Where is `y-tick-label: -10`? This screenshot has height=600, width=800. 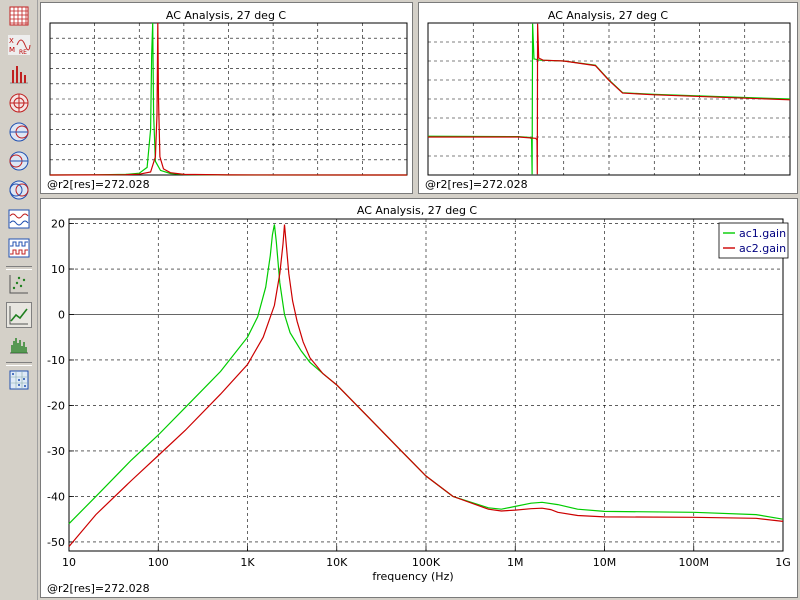
y-tick-label: -10 is located at coordinates (56, 360).